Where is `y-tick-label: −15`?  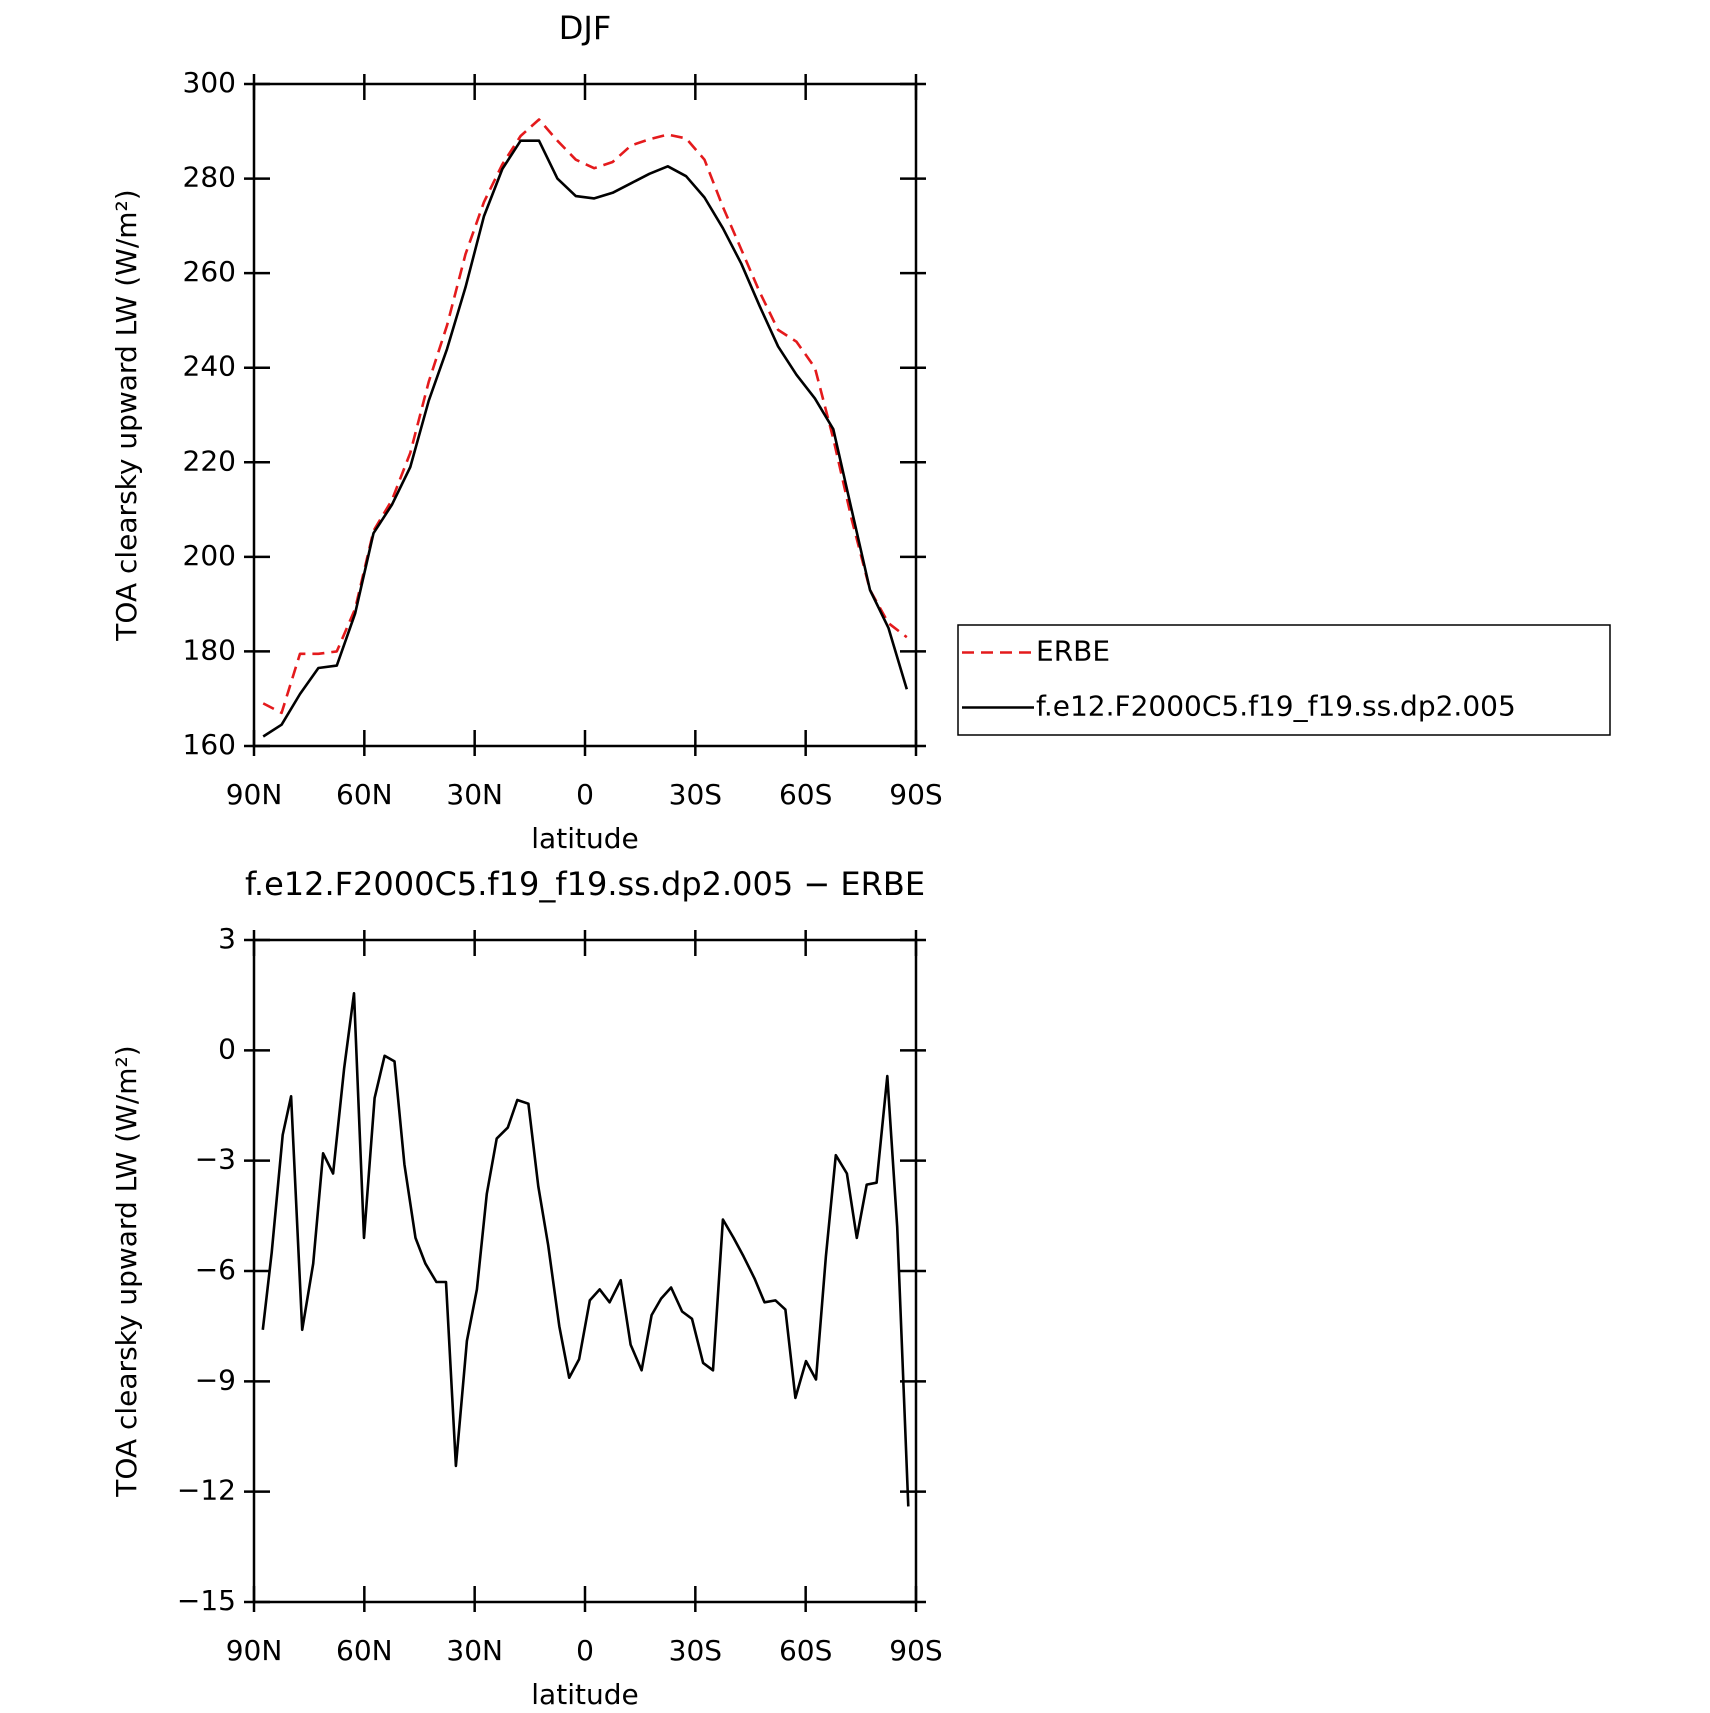
y-tick-label: −15 is located at coordinates (206, 1600).